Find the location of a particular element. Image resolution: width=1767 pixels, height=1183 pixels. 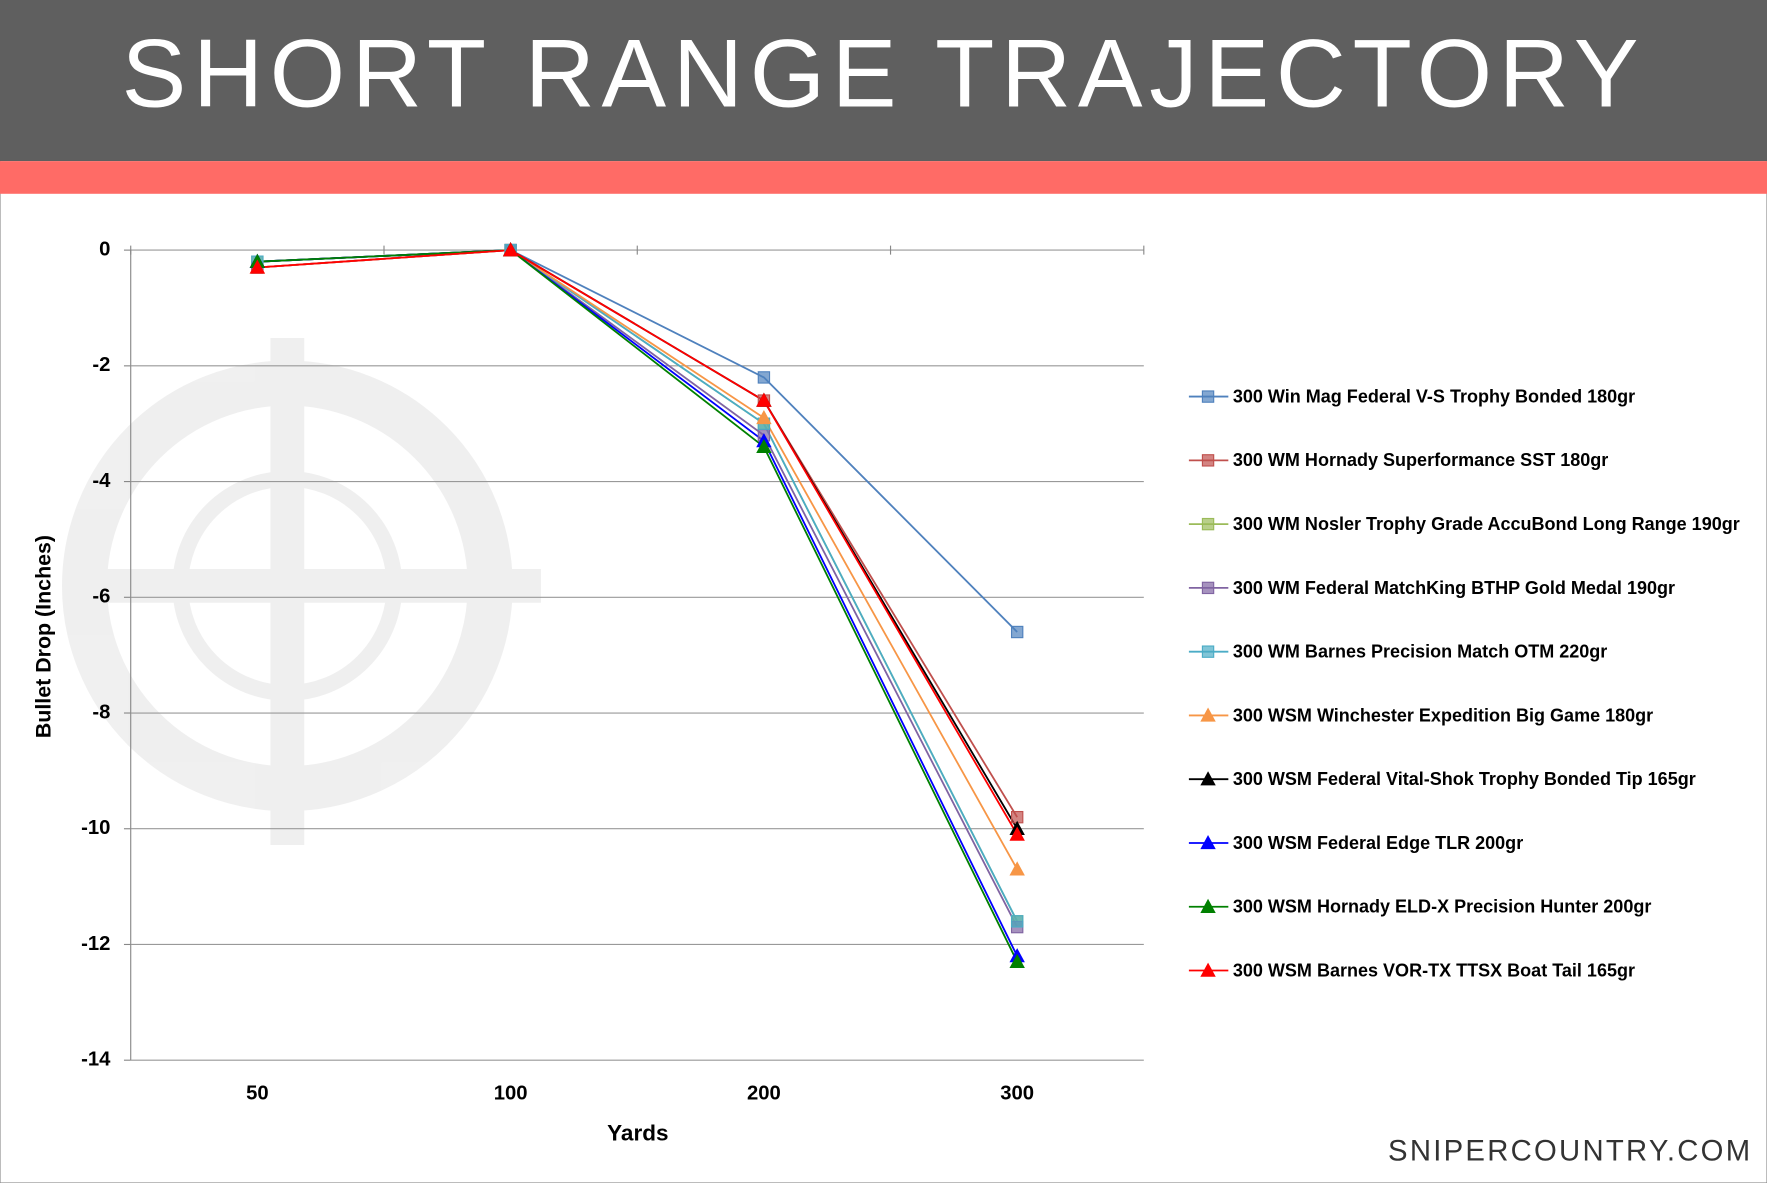

header-band is located at coordinates (883, 177).